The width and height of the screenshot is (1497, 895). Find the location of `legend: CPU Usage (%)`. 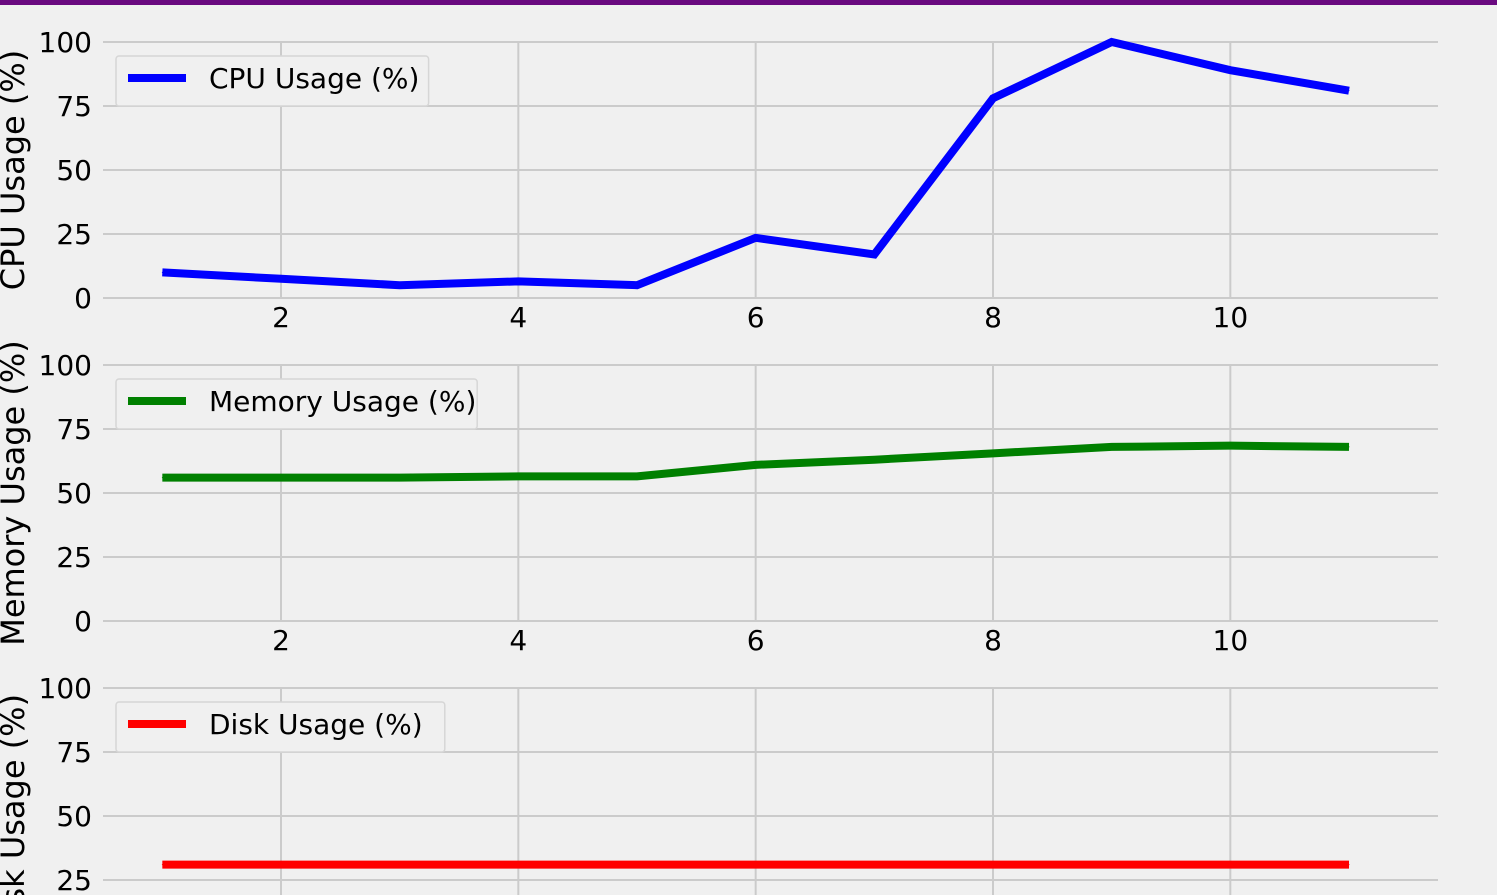

legend: CPU Usage (%) is located at coordinates (272, 81).